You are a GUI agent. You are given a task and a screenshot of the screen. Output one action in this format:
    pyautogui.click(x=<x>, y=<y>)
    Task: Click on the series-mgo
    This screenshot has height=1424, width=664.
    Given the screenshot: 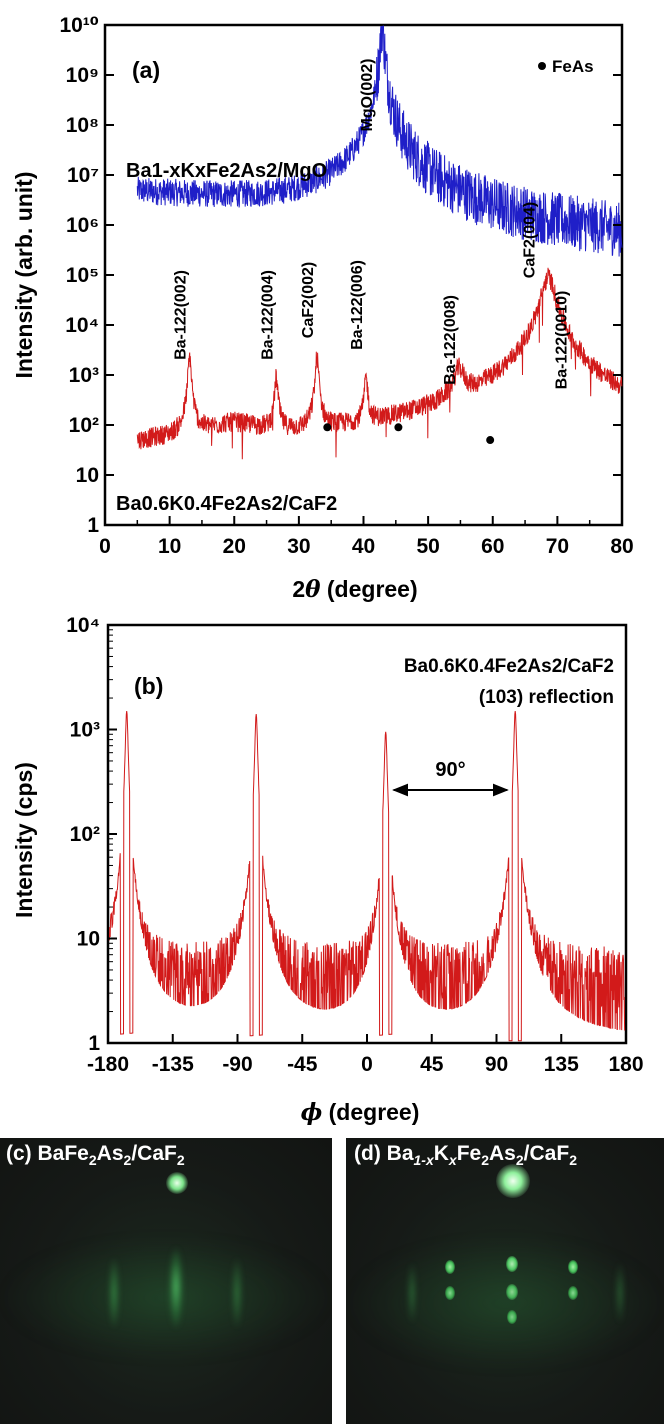 What is the action you would take?
    pyautogui.click(x=379, y=141)
    